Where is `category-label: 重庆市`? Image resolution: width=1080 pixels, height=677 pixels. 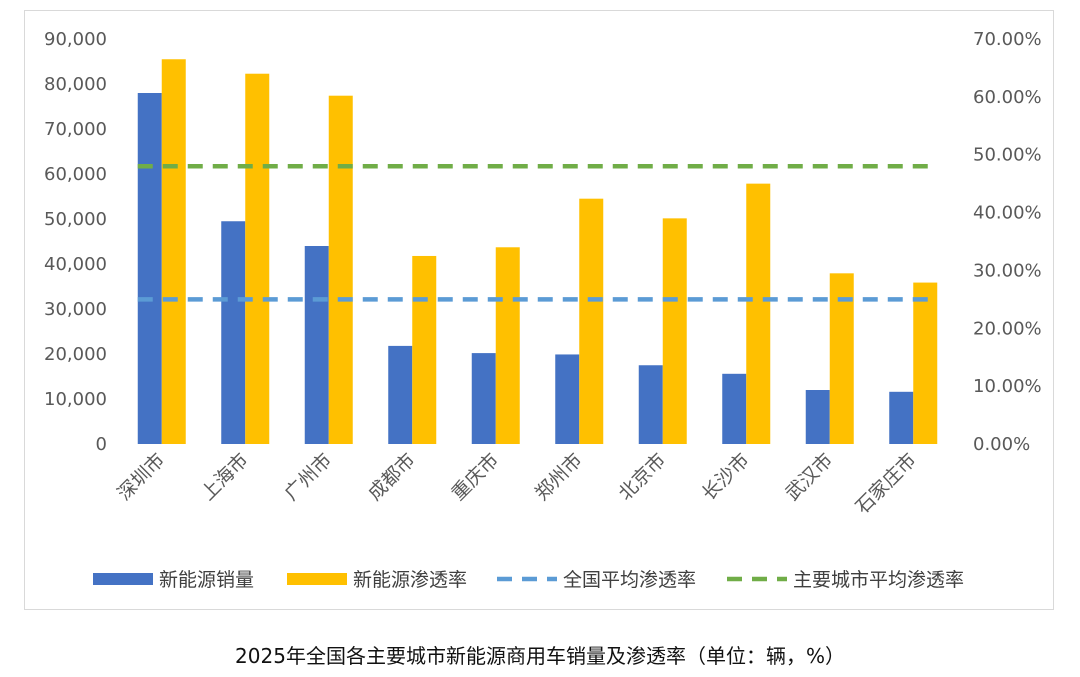 category-label: 重庆市 is located at coordinates (475, 477).